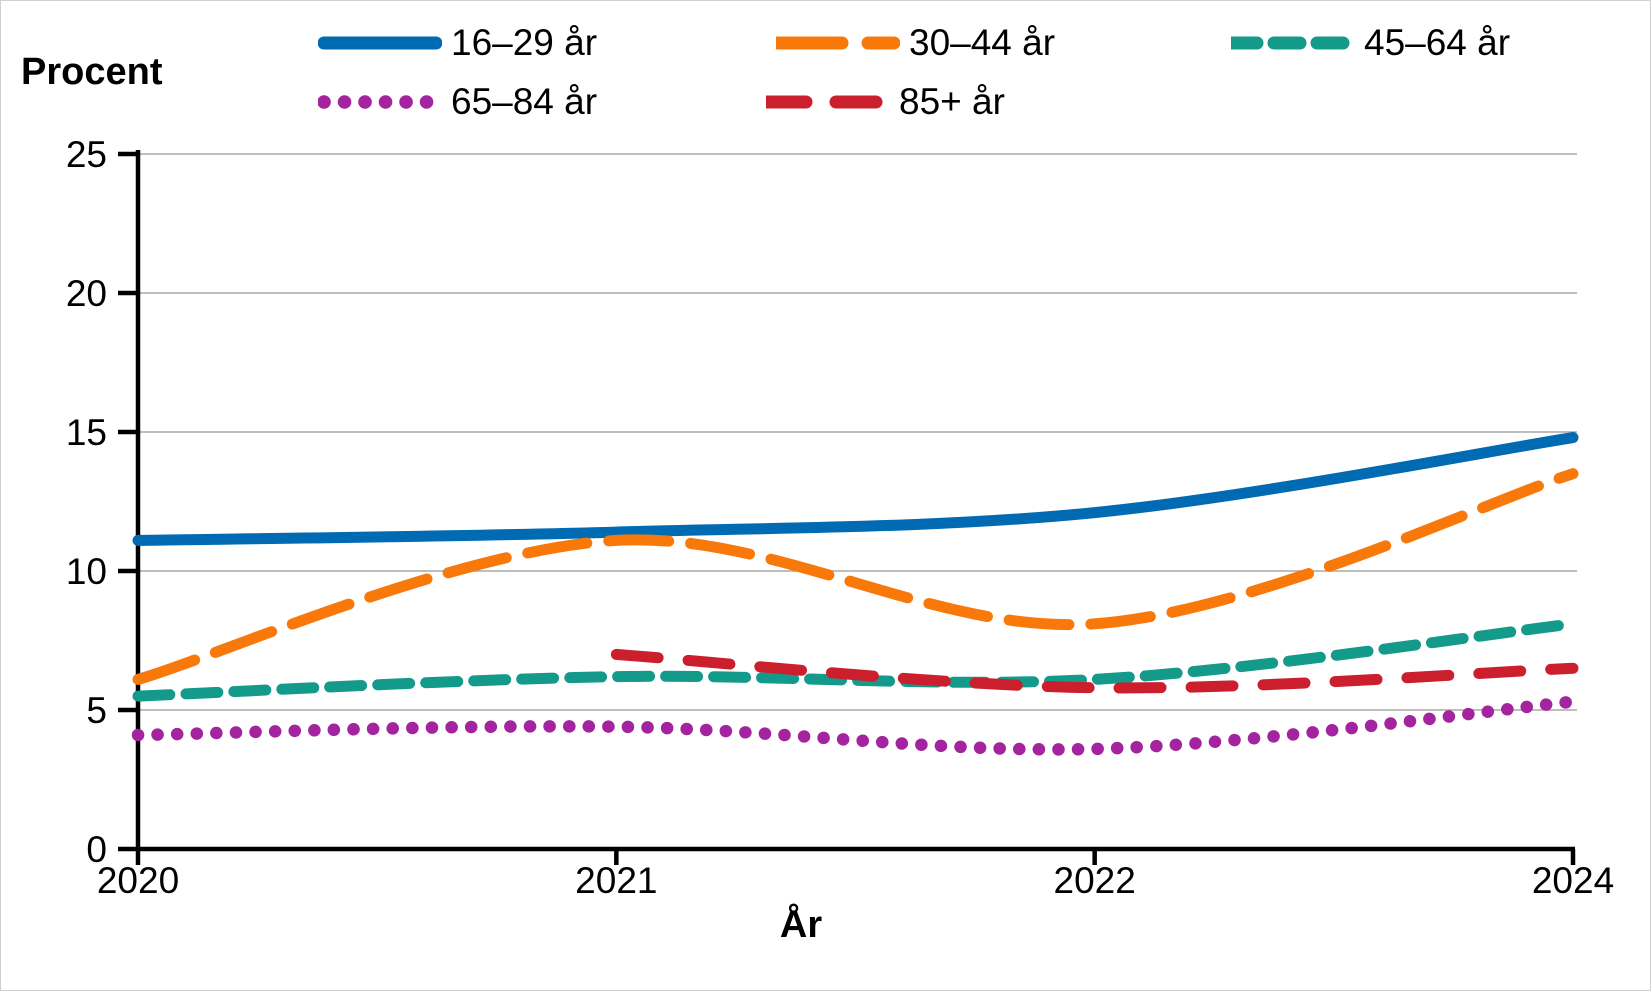 The image size is (1651, 991). Describe the element at coordinates (1573, 880) in the screenshot. I see `x-tick-label: 2024` at that location.